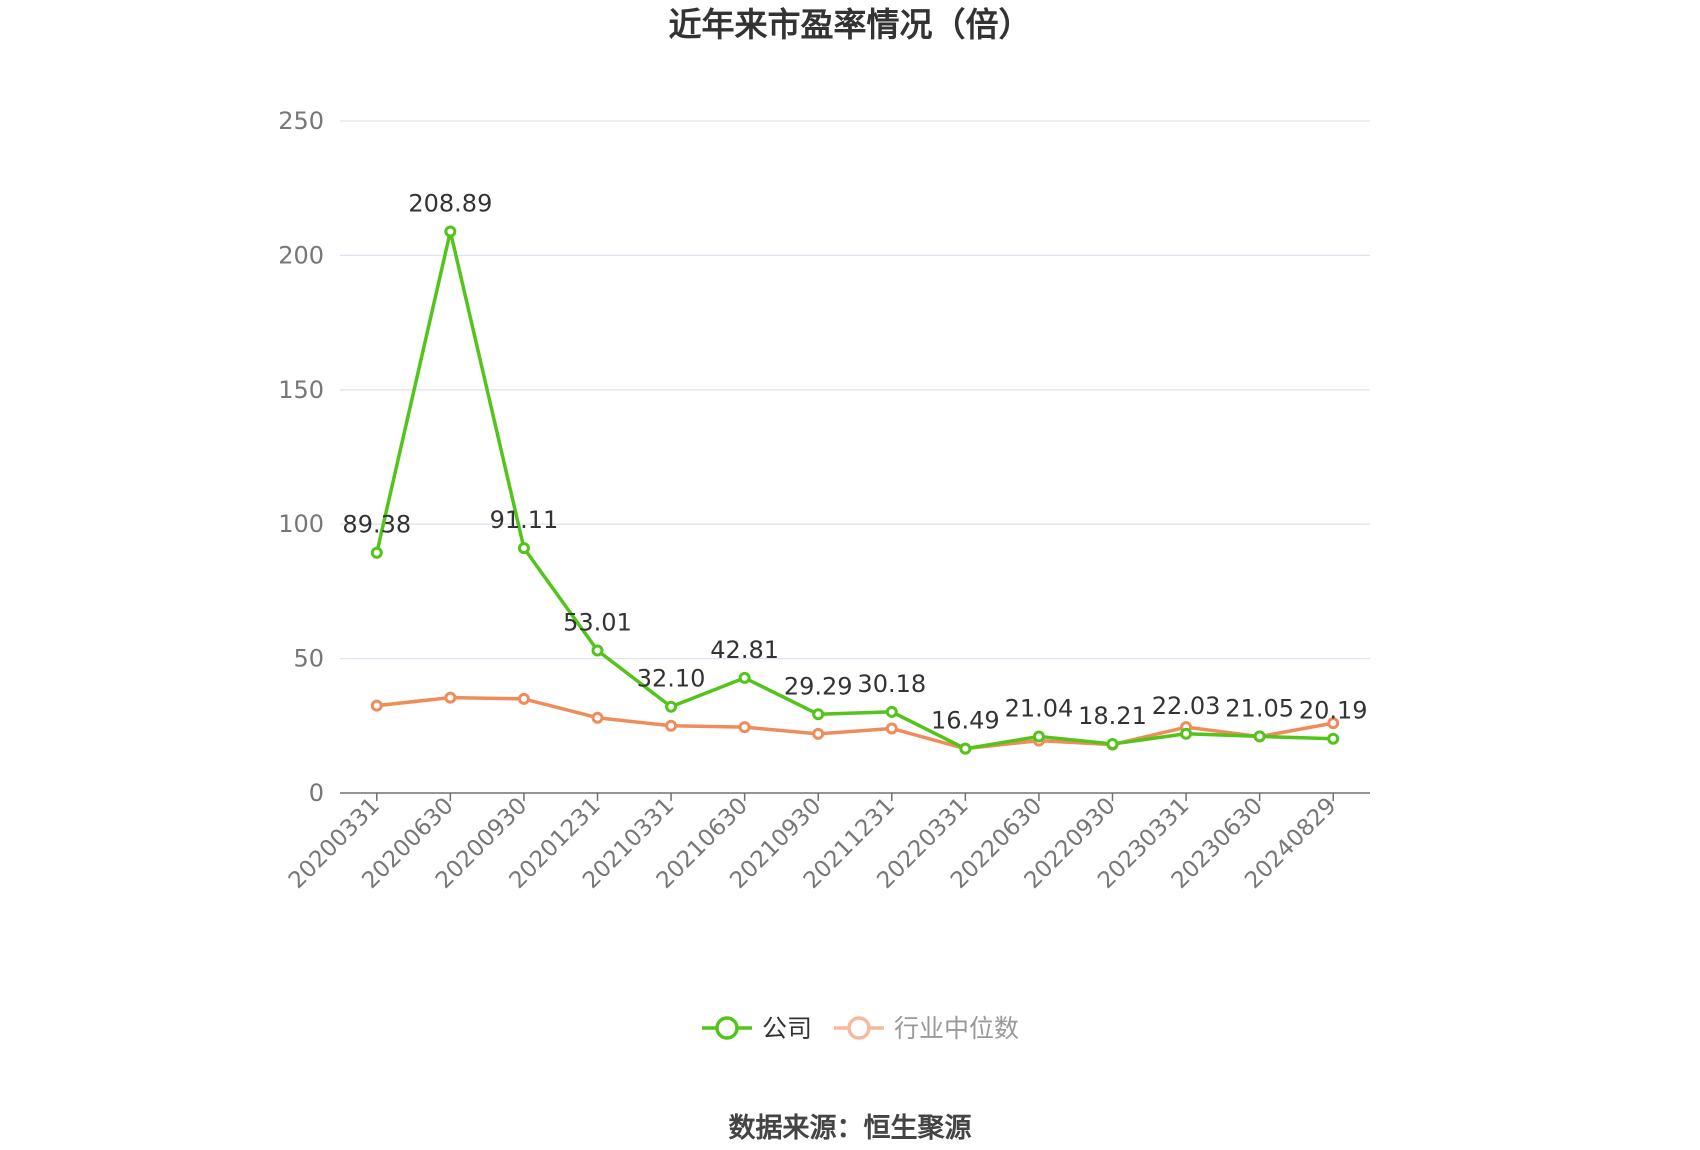 The width and height of the screenshot is (1700, 1150). What do you see at coordinates (301, 255) in the screenshot?
I see `y-tick-label: 200` at bounding box center [301, 255].